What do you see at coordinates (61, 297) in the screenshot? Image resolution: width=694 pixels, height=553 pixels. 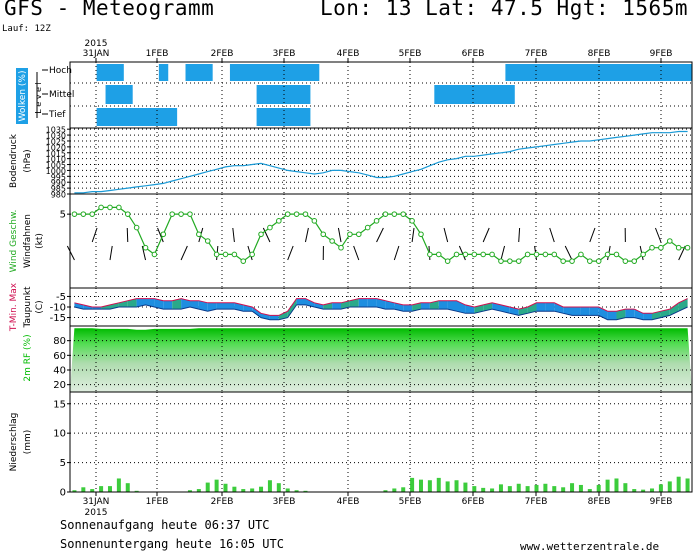 I see `y-tick-label: -5` at bounding box center [61, 297].